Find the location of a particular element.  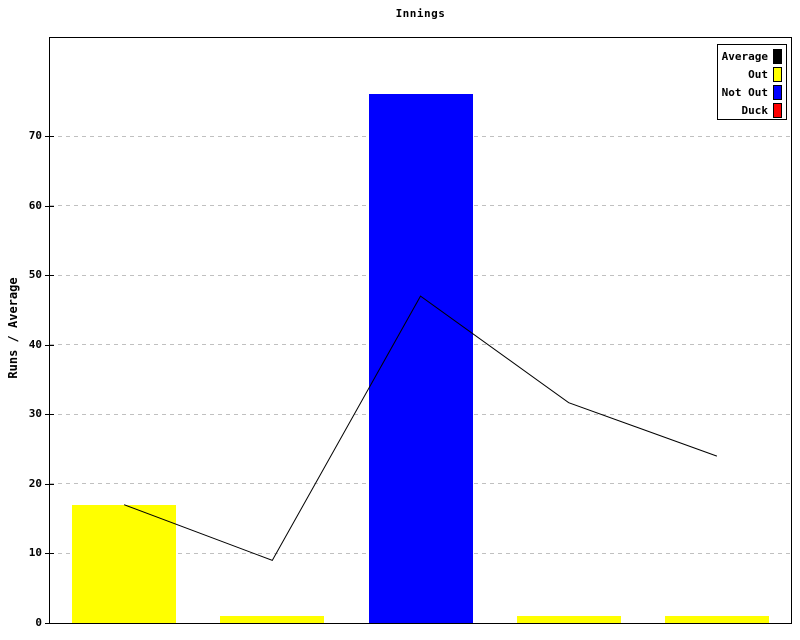

y-tick-label: 10 is located at coordinates (35, 553).